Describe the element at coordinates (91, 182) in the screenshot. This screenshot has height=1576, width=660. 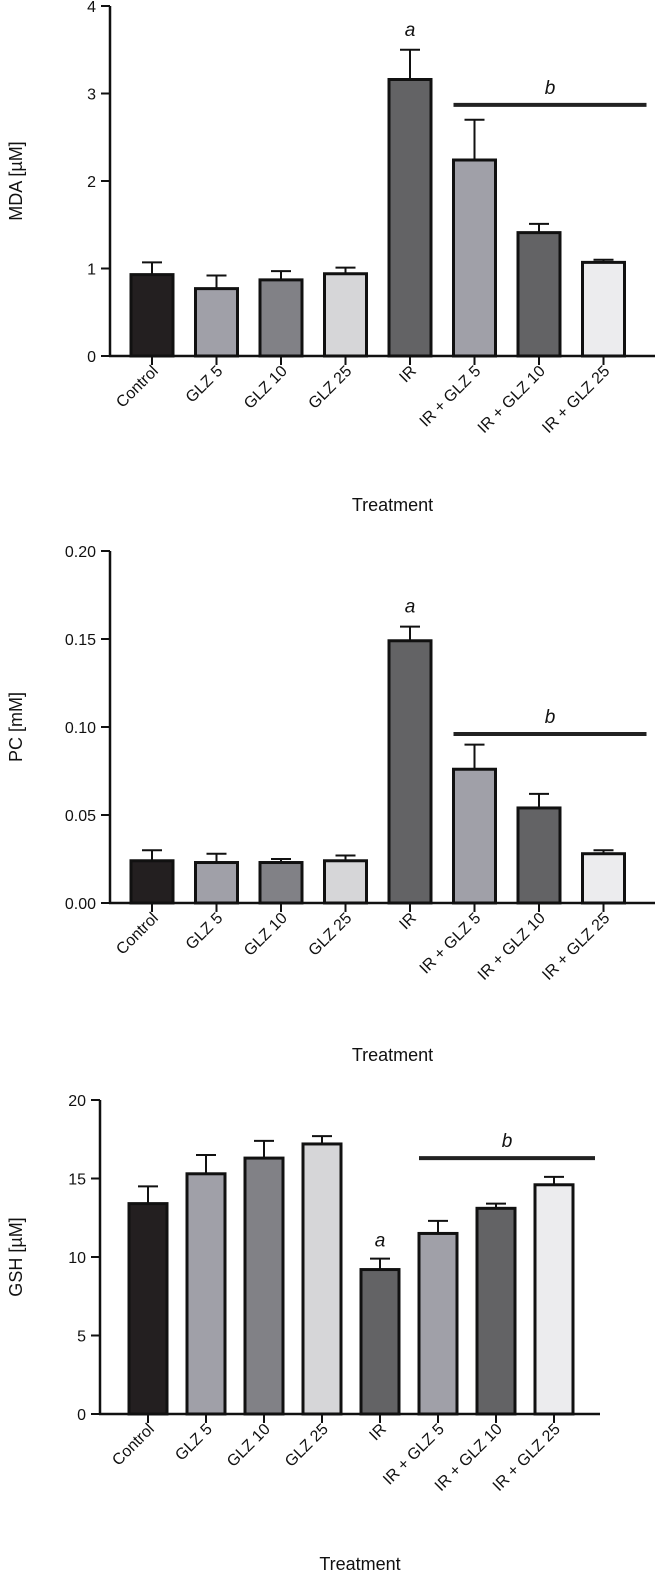
I see `mda-y-tick-label: 2` at that location.